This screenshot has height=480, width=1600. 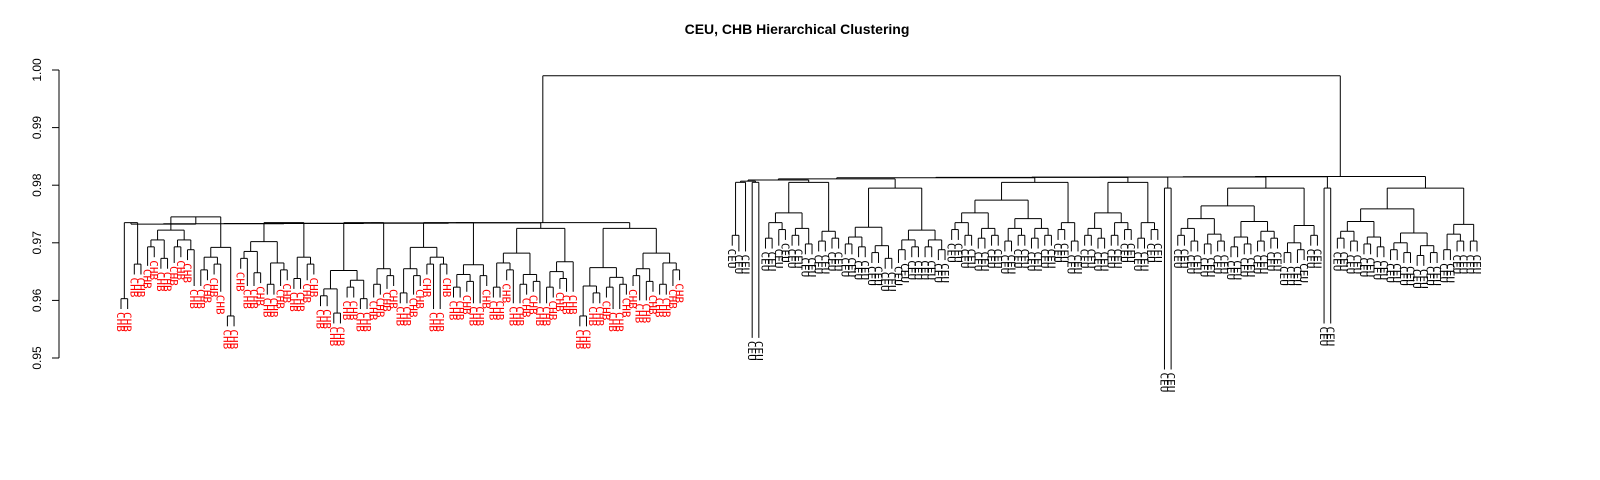 What do you see at coordinates (37, 185) in the screenshot?
I see `y-tick-label: 0.98` at bounding box center [37, 185].